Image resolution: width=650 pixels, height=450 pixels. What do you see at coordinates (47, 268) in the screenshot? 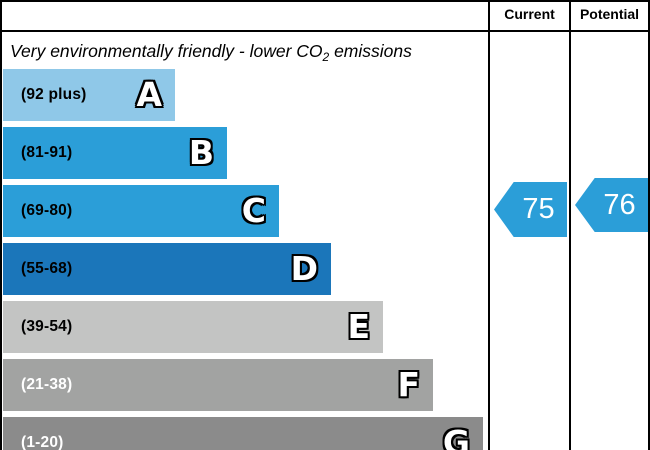
I see `band-range-label-d: (55-68)` at bounding box center [47, 268].